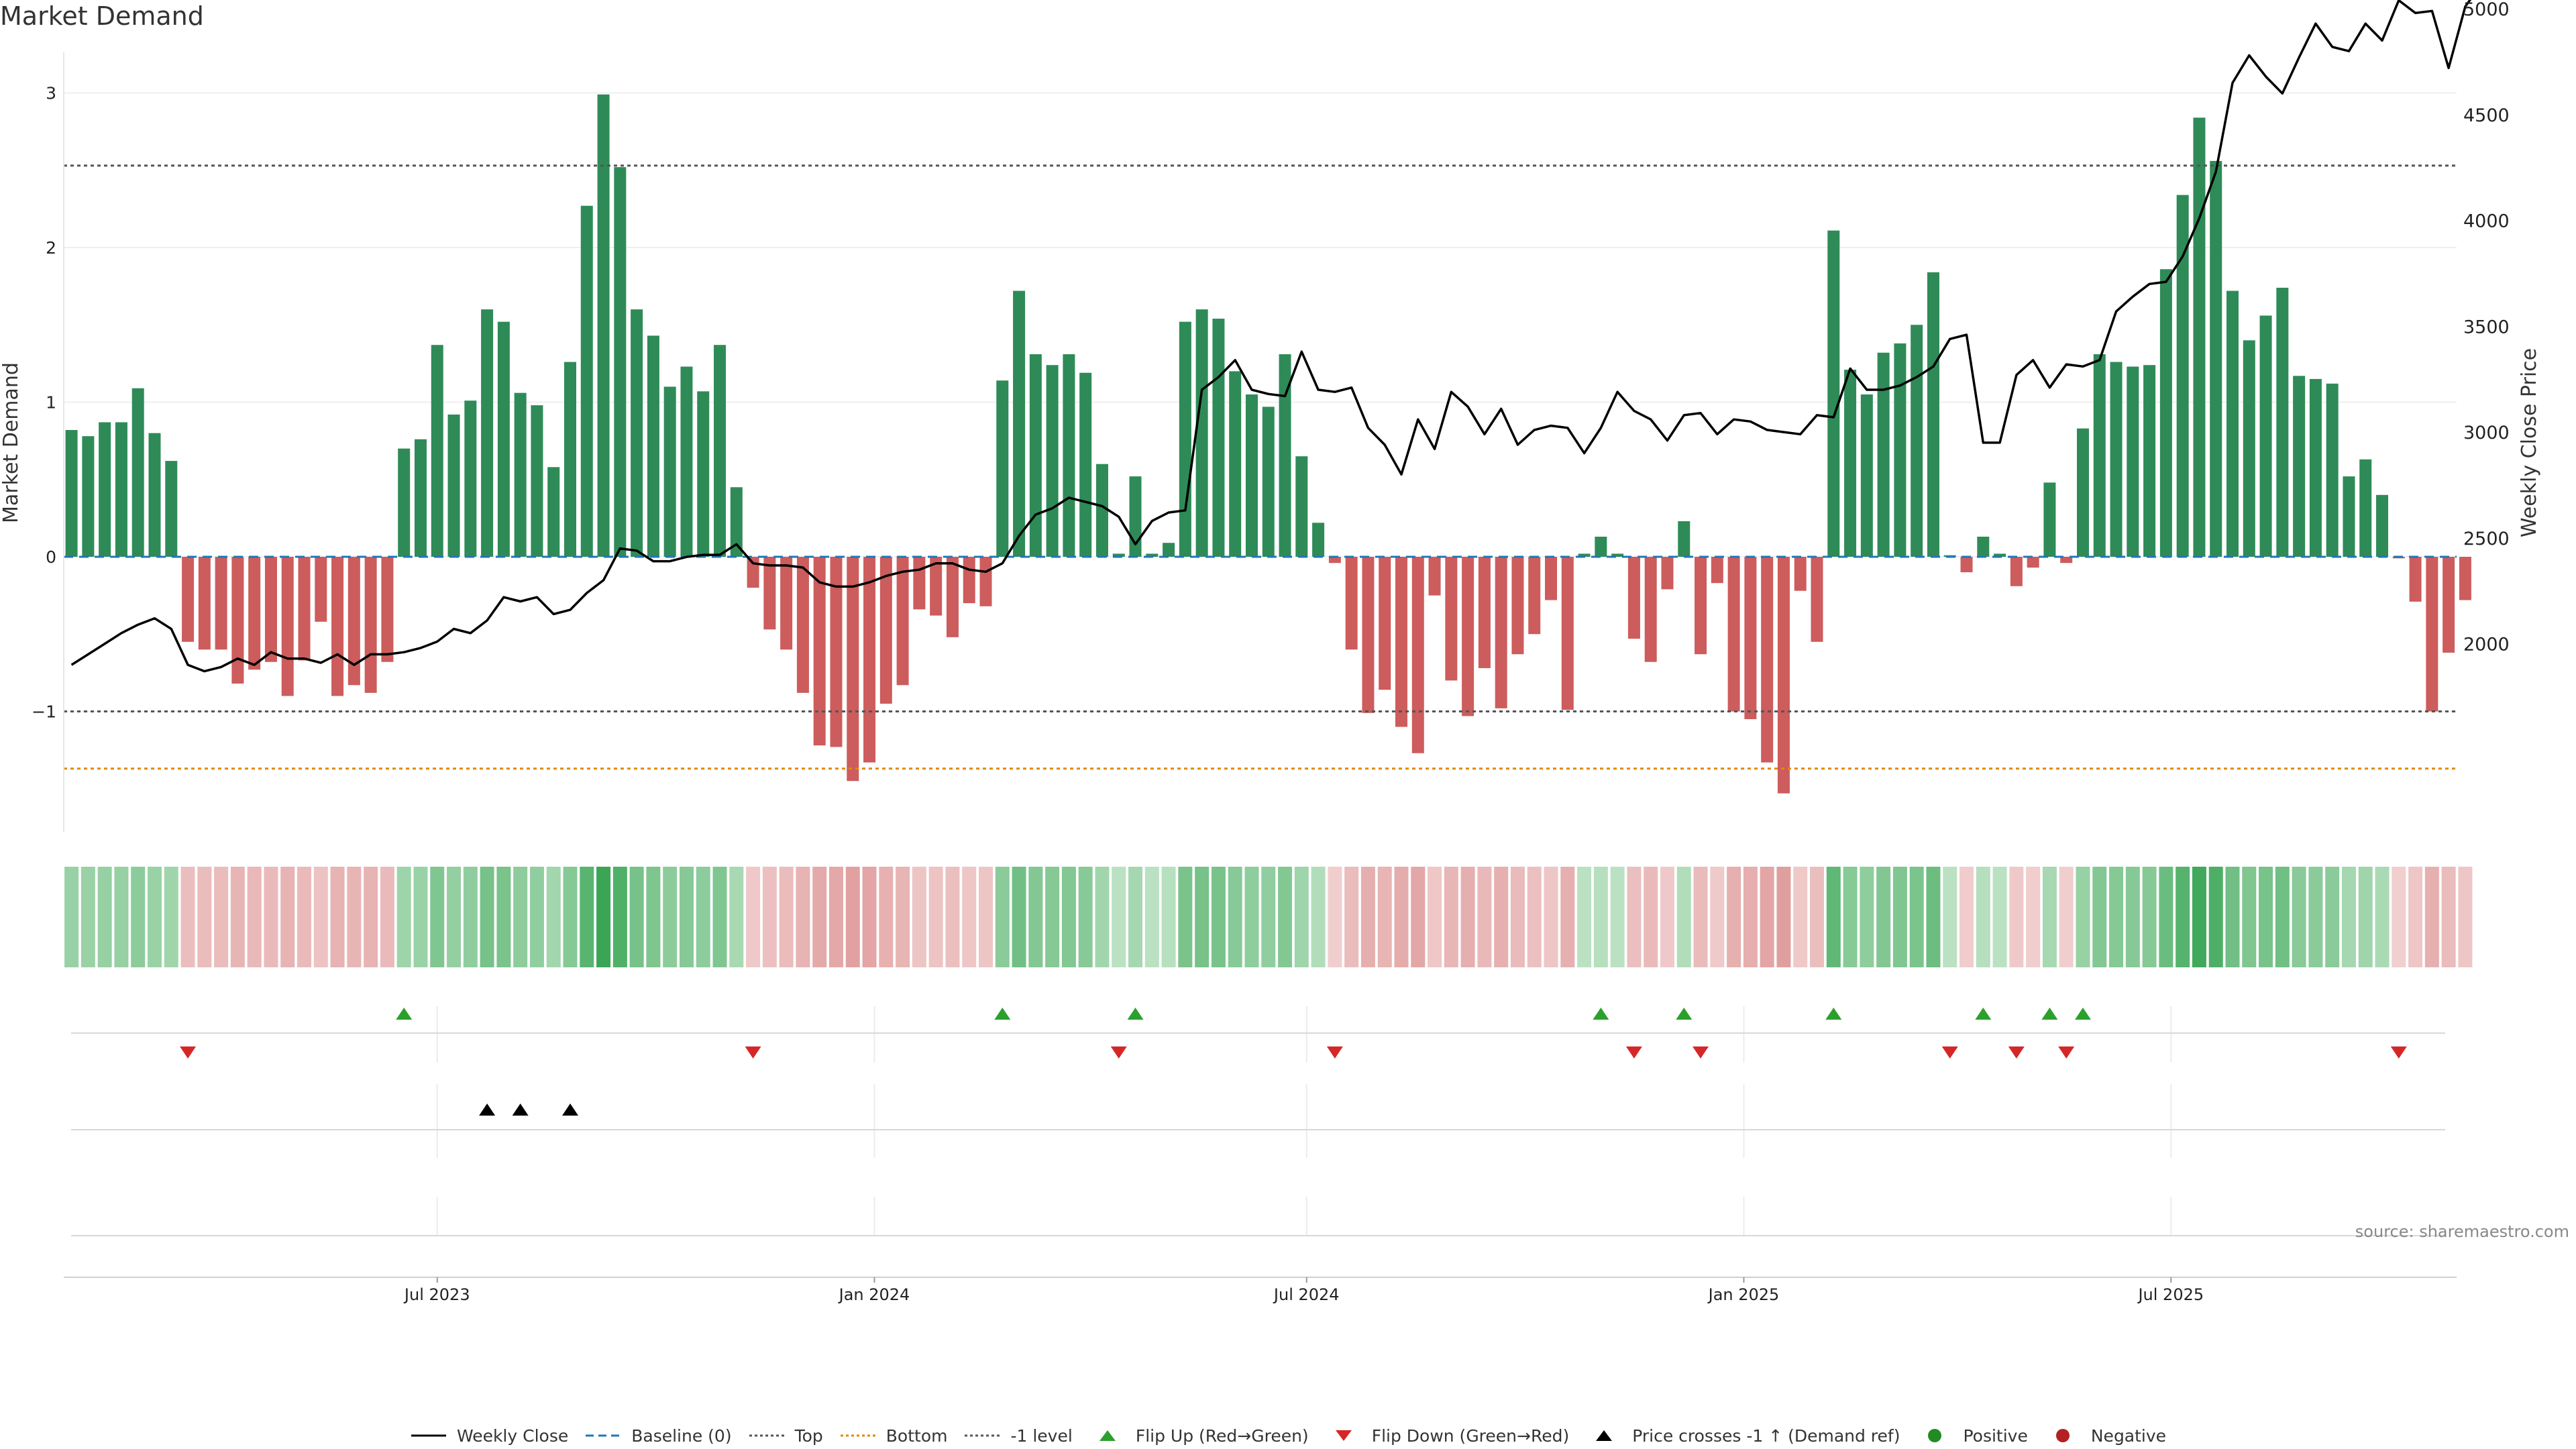  Describe the element at coordinates (436, 1294) in the screenshot. I see `x-tick-label: Jul 2023` at that location.